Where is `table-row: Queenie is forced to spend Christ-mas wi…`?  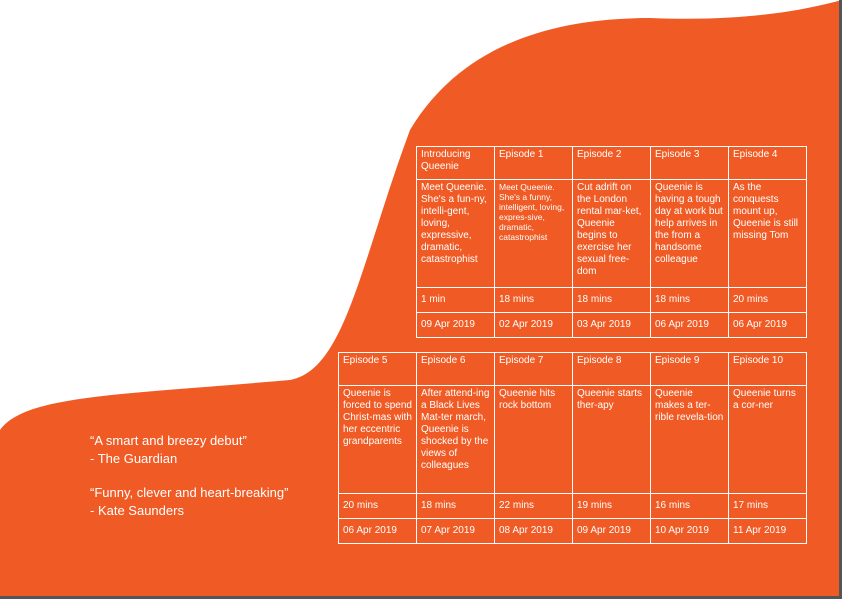
table-row: Queenie is forced to spend Christ-mas wi… is located at coordinates (572, 439).